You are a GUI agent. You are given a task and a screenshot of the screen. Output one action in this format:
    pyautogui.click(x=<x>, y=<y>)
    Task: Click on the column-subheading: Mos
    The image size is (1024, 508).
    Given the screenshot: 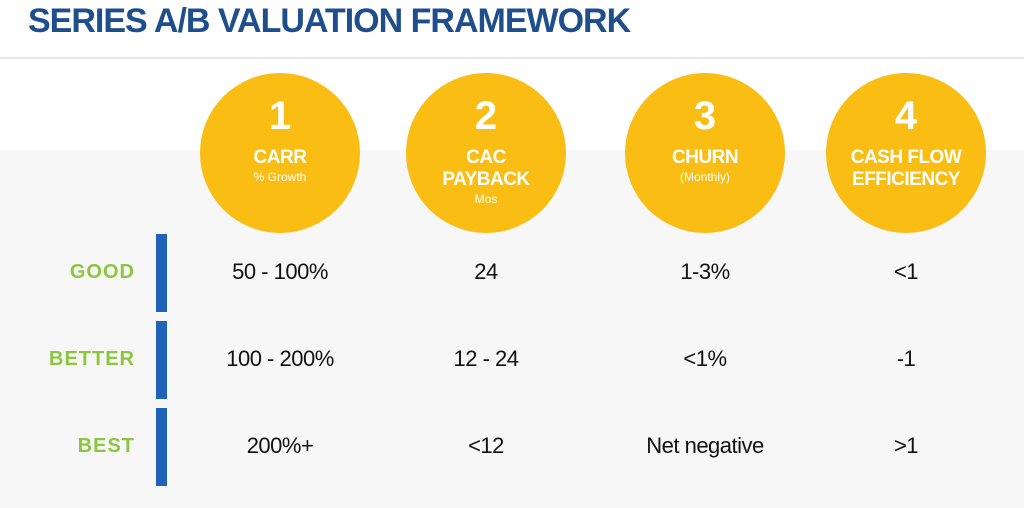 What is the action you would take?
    pyautogui.click(x=486, y=199)
    